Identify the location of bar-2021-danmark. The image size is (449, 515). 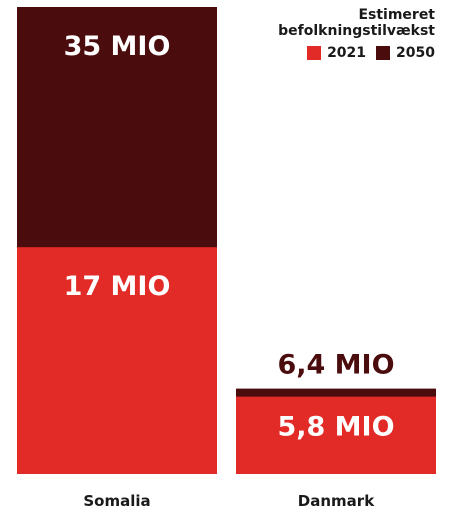
(336, 435).